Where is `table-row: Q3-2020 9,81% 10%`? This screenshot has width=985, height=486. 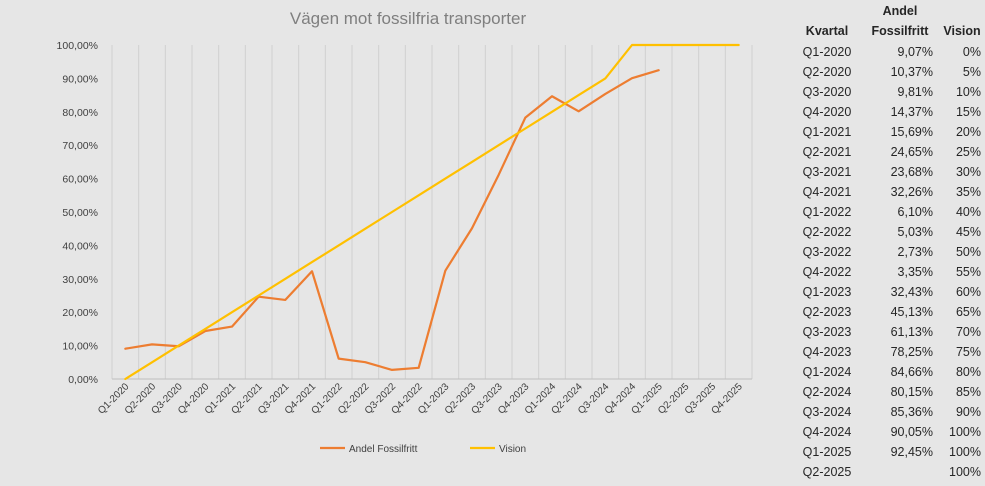
table-row: Q3-2020 9,81% 10% is located at coordinates (889, 92).